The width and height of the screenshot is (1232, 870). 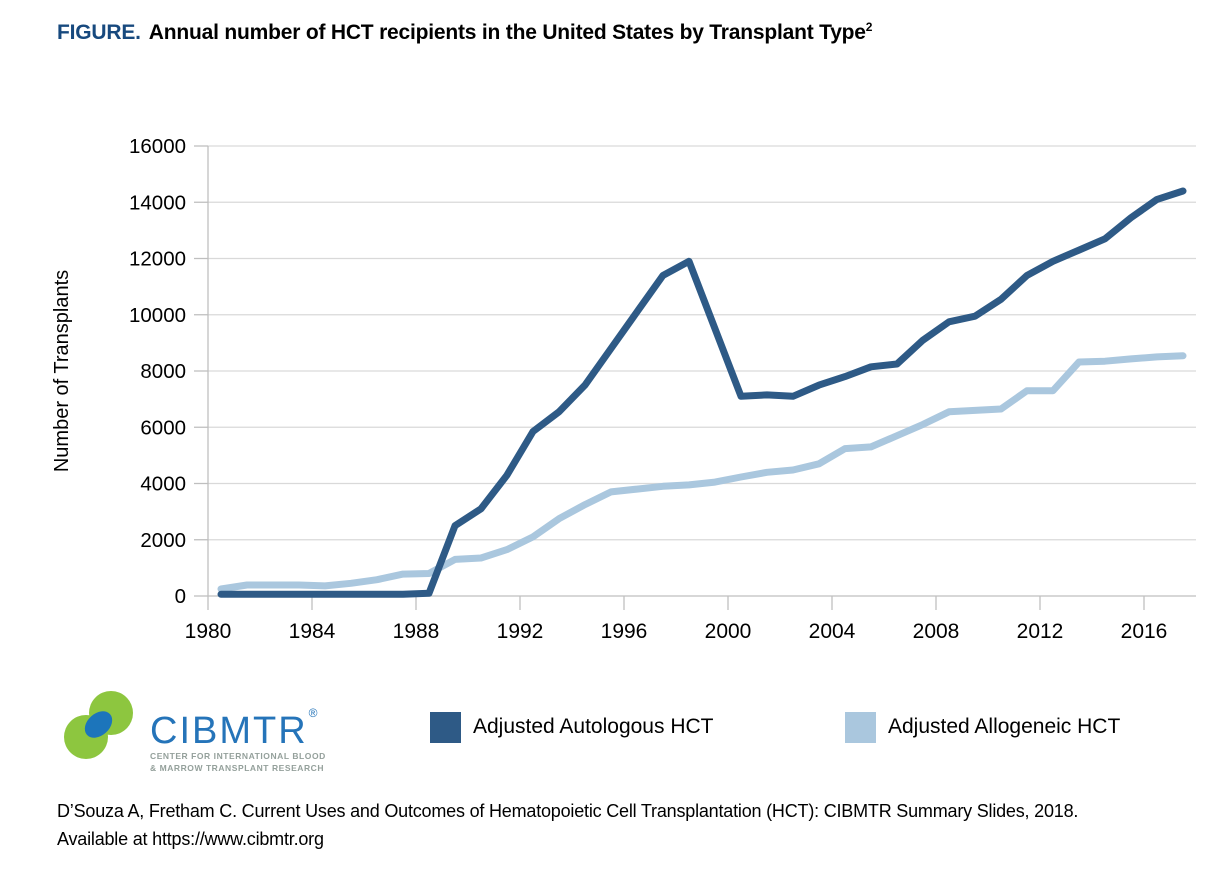 What do you see at coordinates (1144, 631) in the screenshot?
I see `x-tick-label: 2016` at bounding box center [1144, 631].